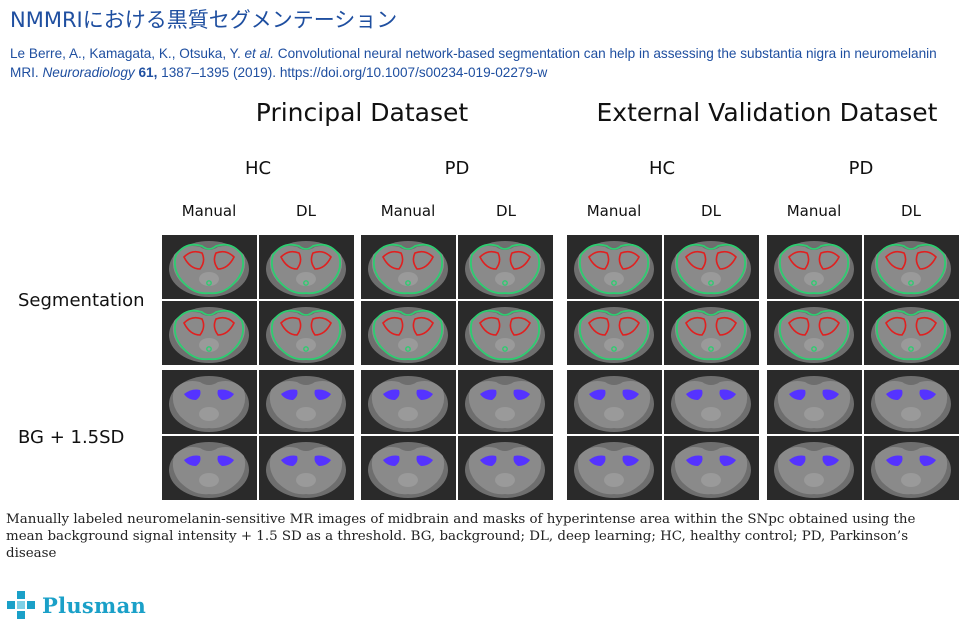 This screenshot has width=960, height=626. Describe the element at coordinates (204, 20) in the screenshot. I see `page-title: NMMRIにおける黒質セグメンテーション` at that location.